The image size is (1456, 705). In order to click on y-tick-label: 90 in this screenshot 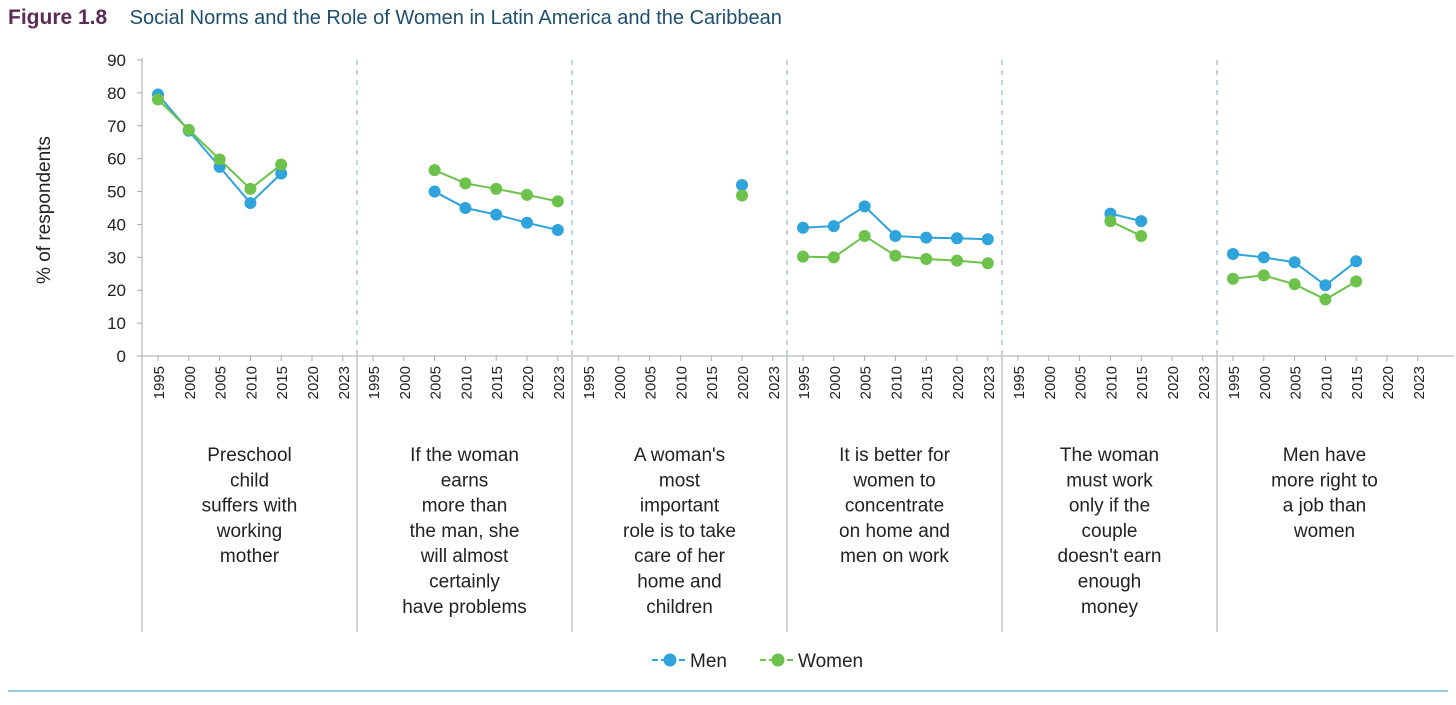, I will do `click(116, 60)`.